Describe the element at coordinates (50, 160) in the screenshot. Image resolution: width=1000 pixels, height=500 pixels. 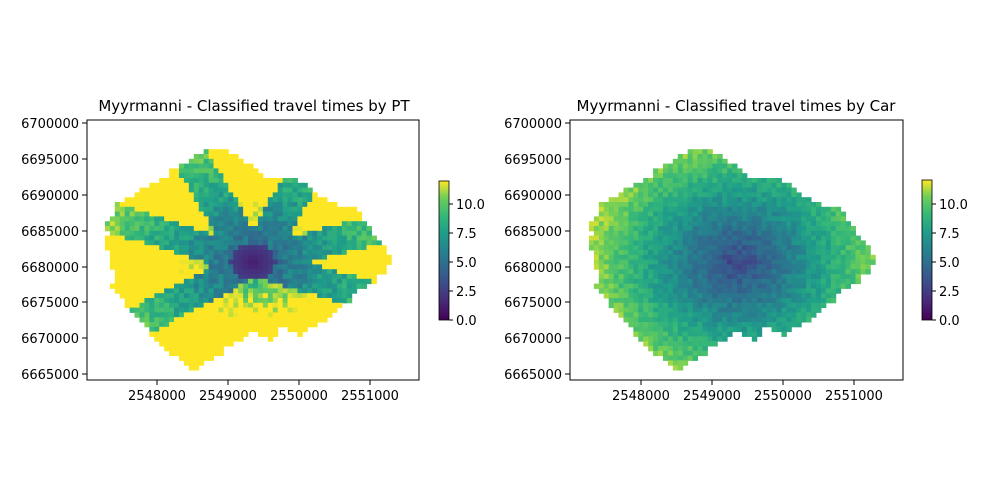
I see `y-tick-label: 6695000` at that location.